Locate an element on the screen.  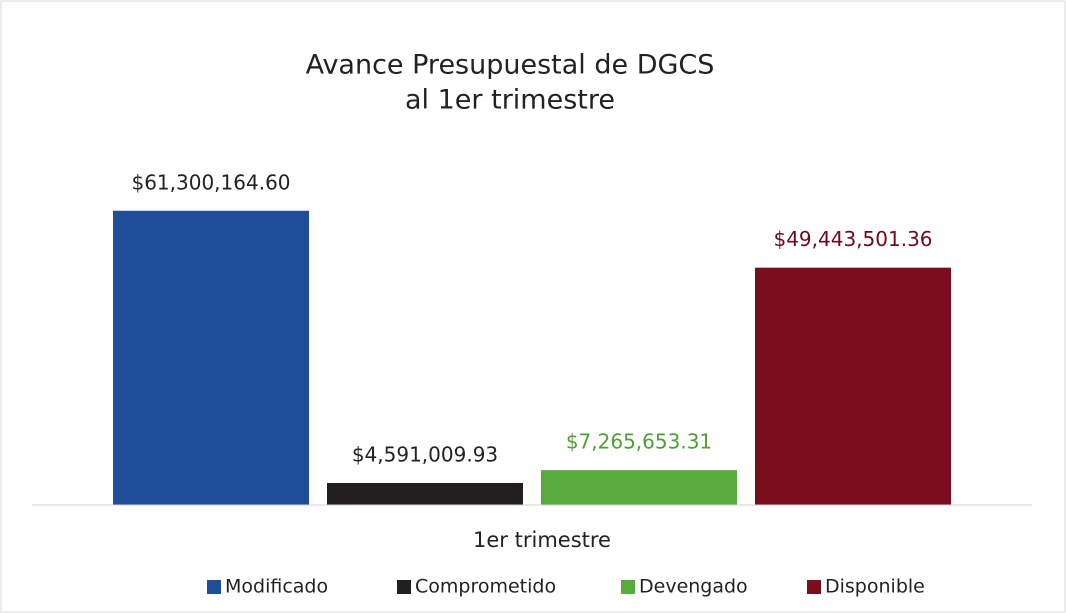
legend-label: Modificado is located at coordinates (276, 587).